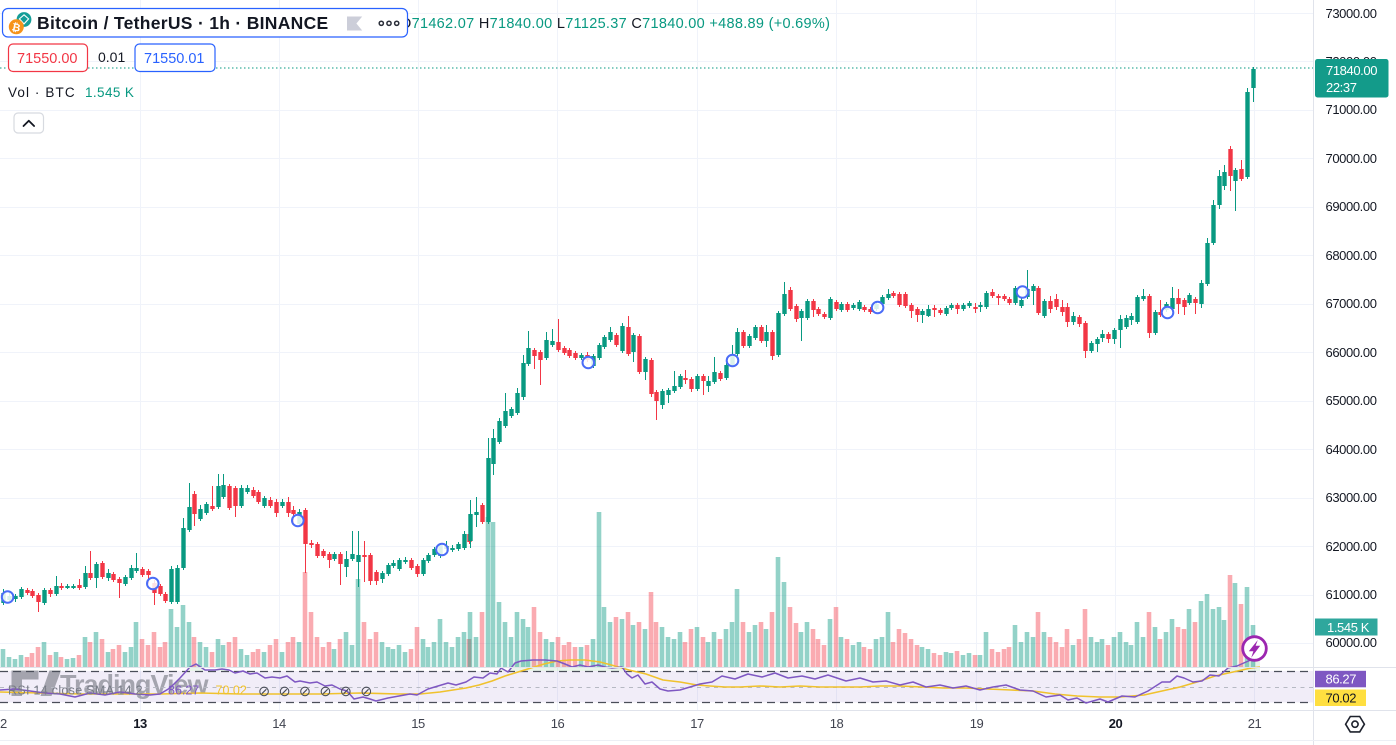 The width and height of the screenshot is (1396, 745). Describe the element at coordinates (1351, 206) in the screenshot. I see `svg-text: 69000.00` at that location.